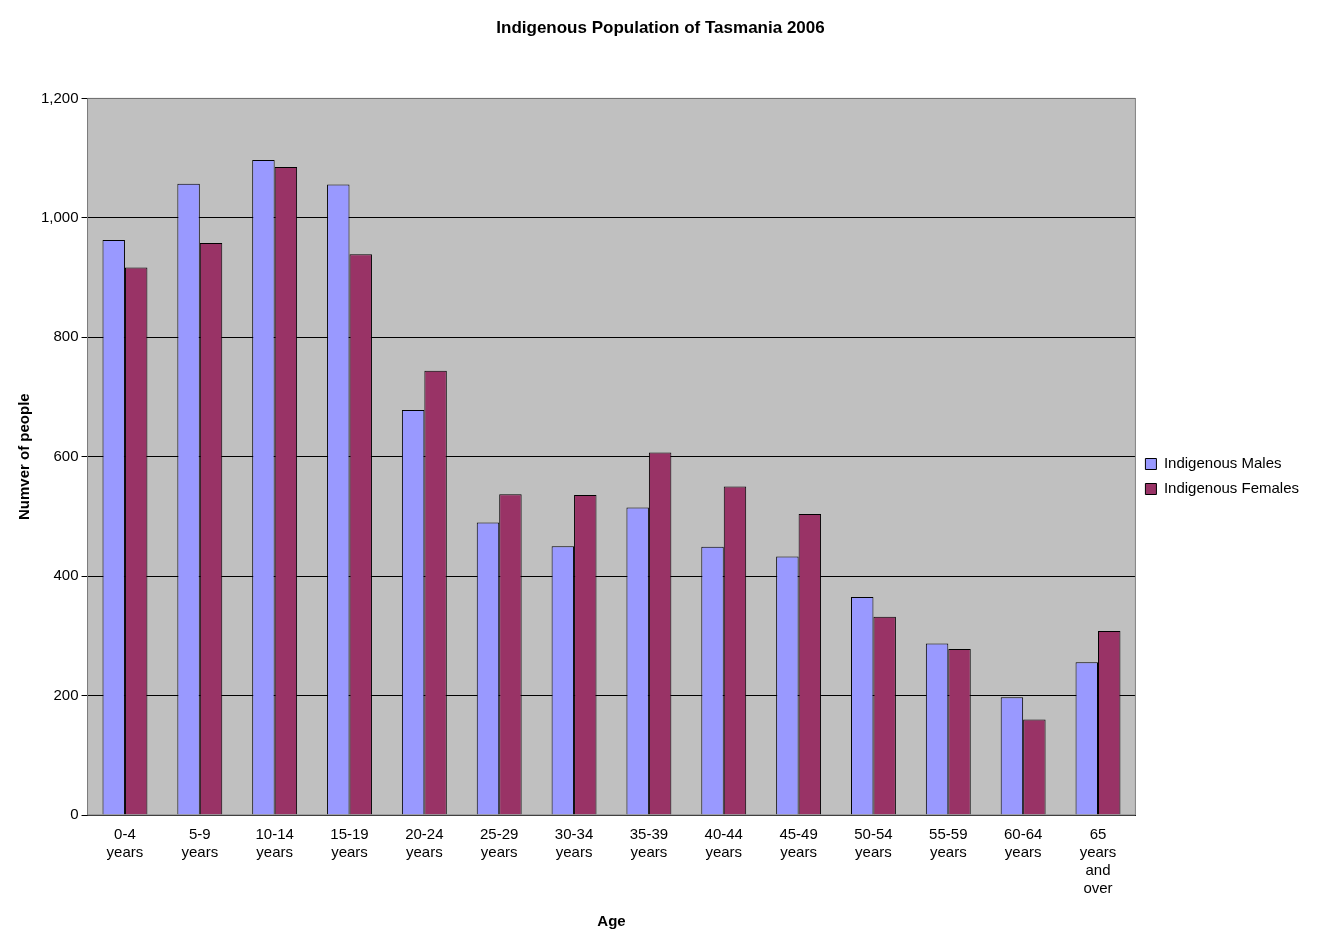  What do you see at coordinates (948, 843) in the screenshot?
I see `x-tick-label: 55-59 years` at bounding box center [948, 843].